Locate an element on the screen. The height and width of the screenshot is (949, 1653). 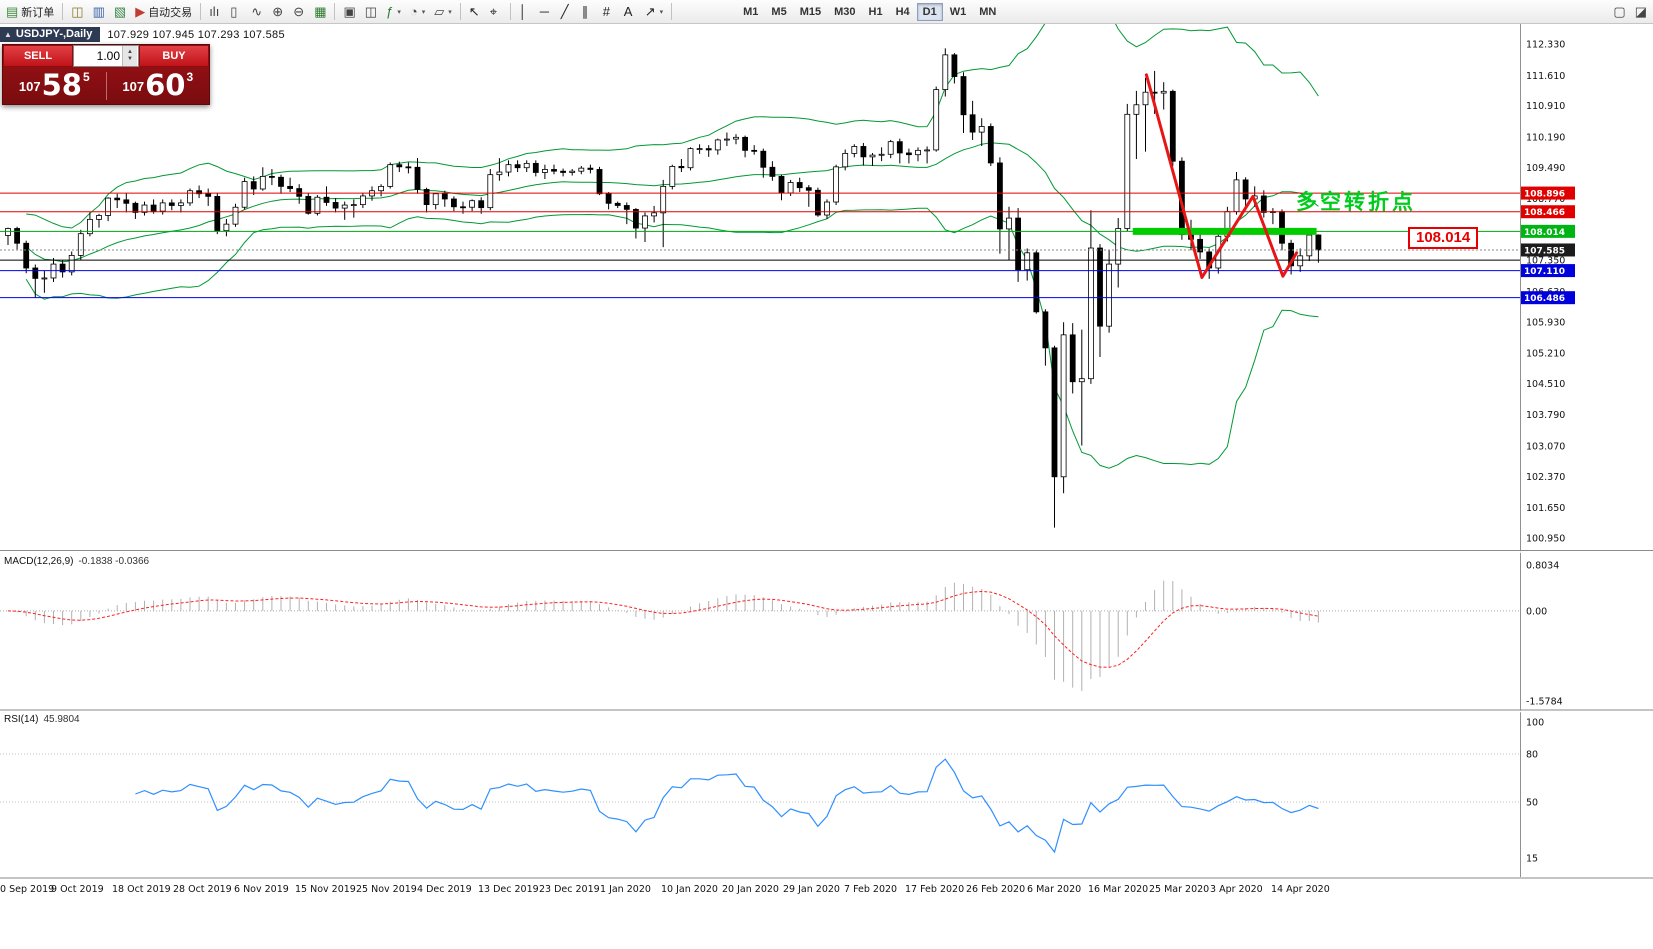
tile-windows-icon: ▦ is located at coordinates (320, 11).